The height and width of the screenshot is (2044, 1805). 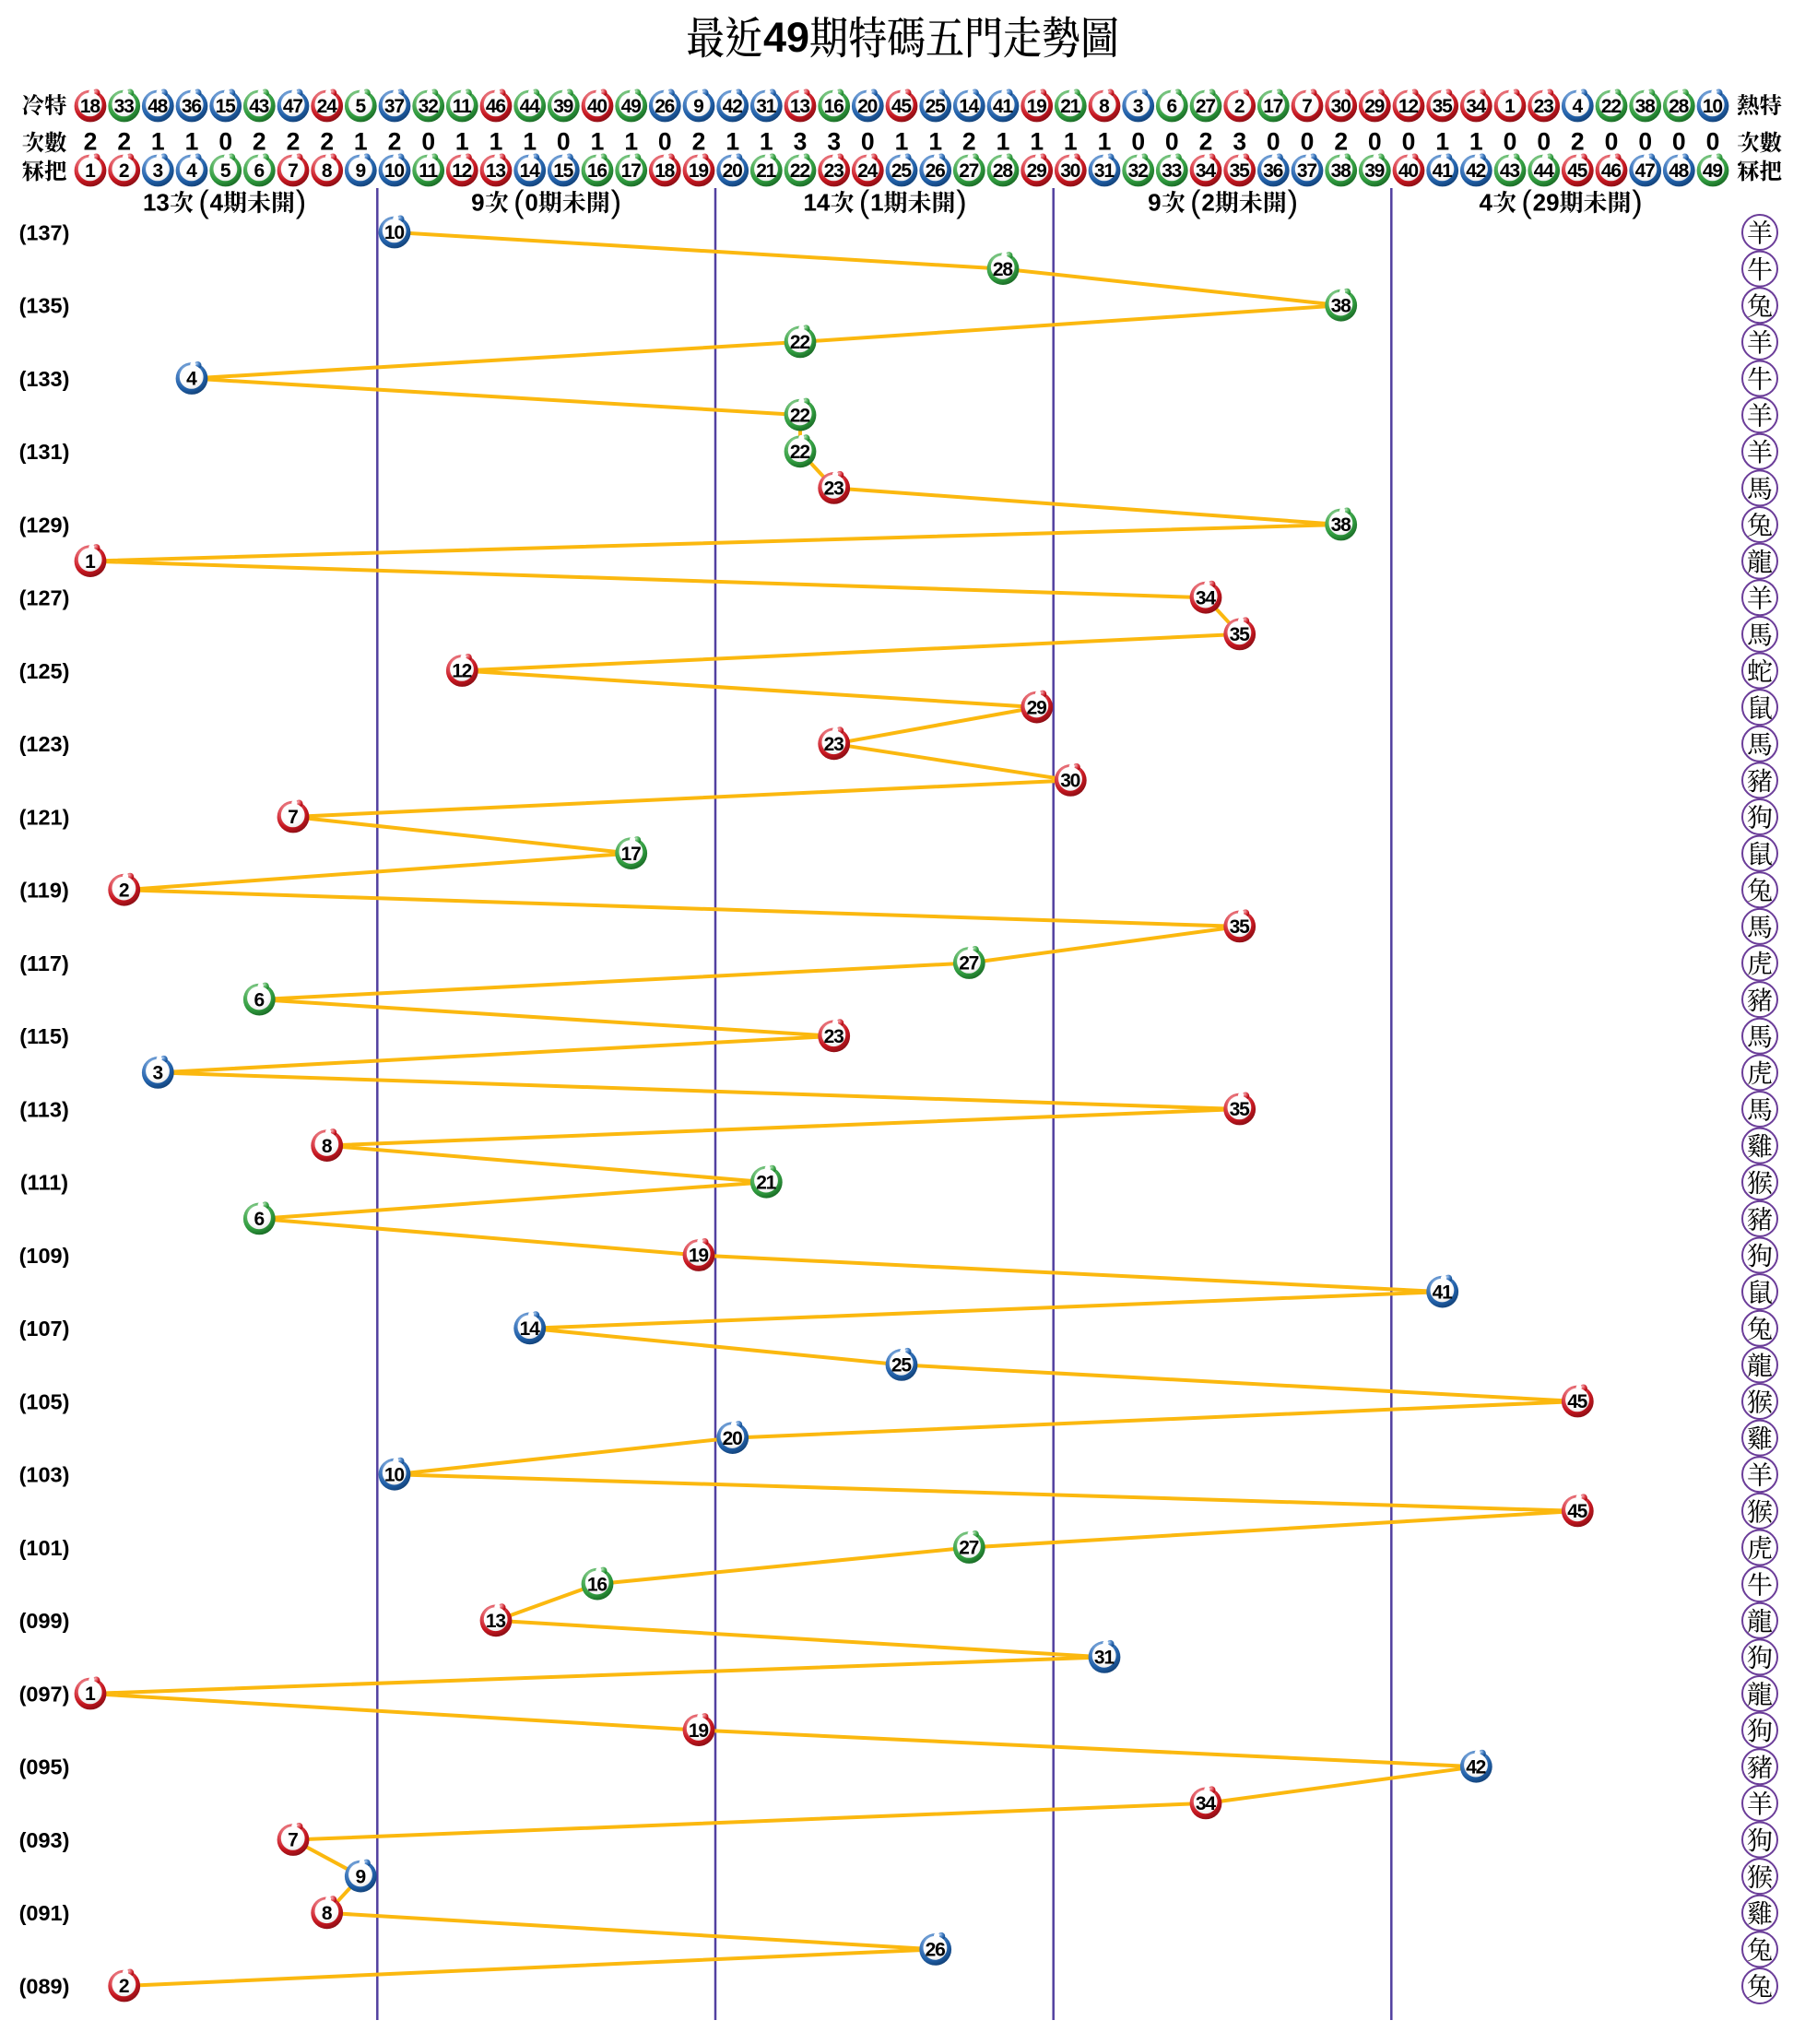 What do you see at coordinates (1104, 171) in the screenshot?
I see `svg-text: 31` at bounding box center [1104, 171].